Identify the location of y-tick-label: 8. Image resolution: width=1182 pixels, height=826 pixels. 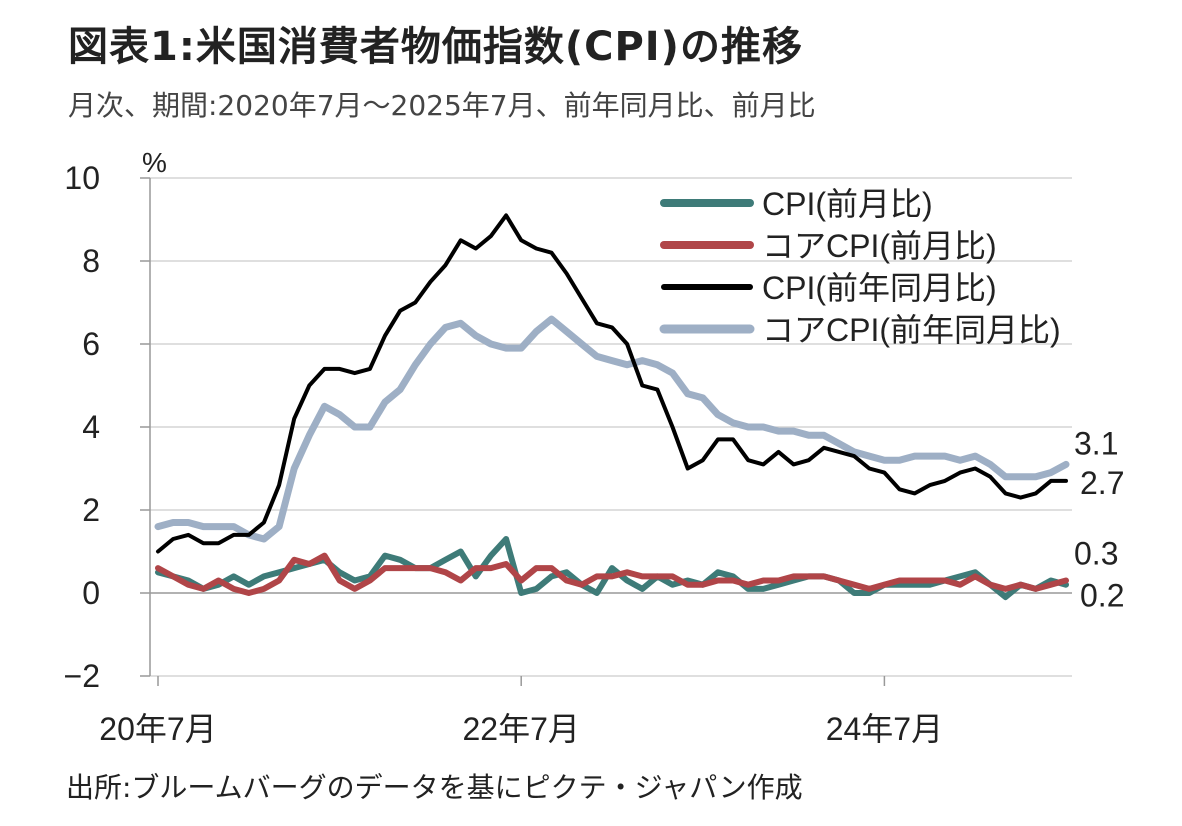
(91, 261).